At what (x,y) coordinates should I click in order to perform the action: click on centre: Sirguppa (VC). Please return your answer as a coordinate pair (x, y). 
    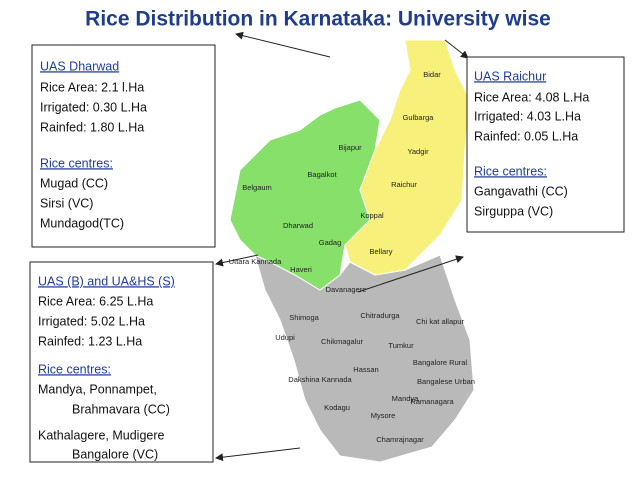
    Looking at the image, I should click on (513, 211).